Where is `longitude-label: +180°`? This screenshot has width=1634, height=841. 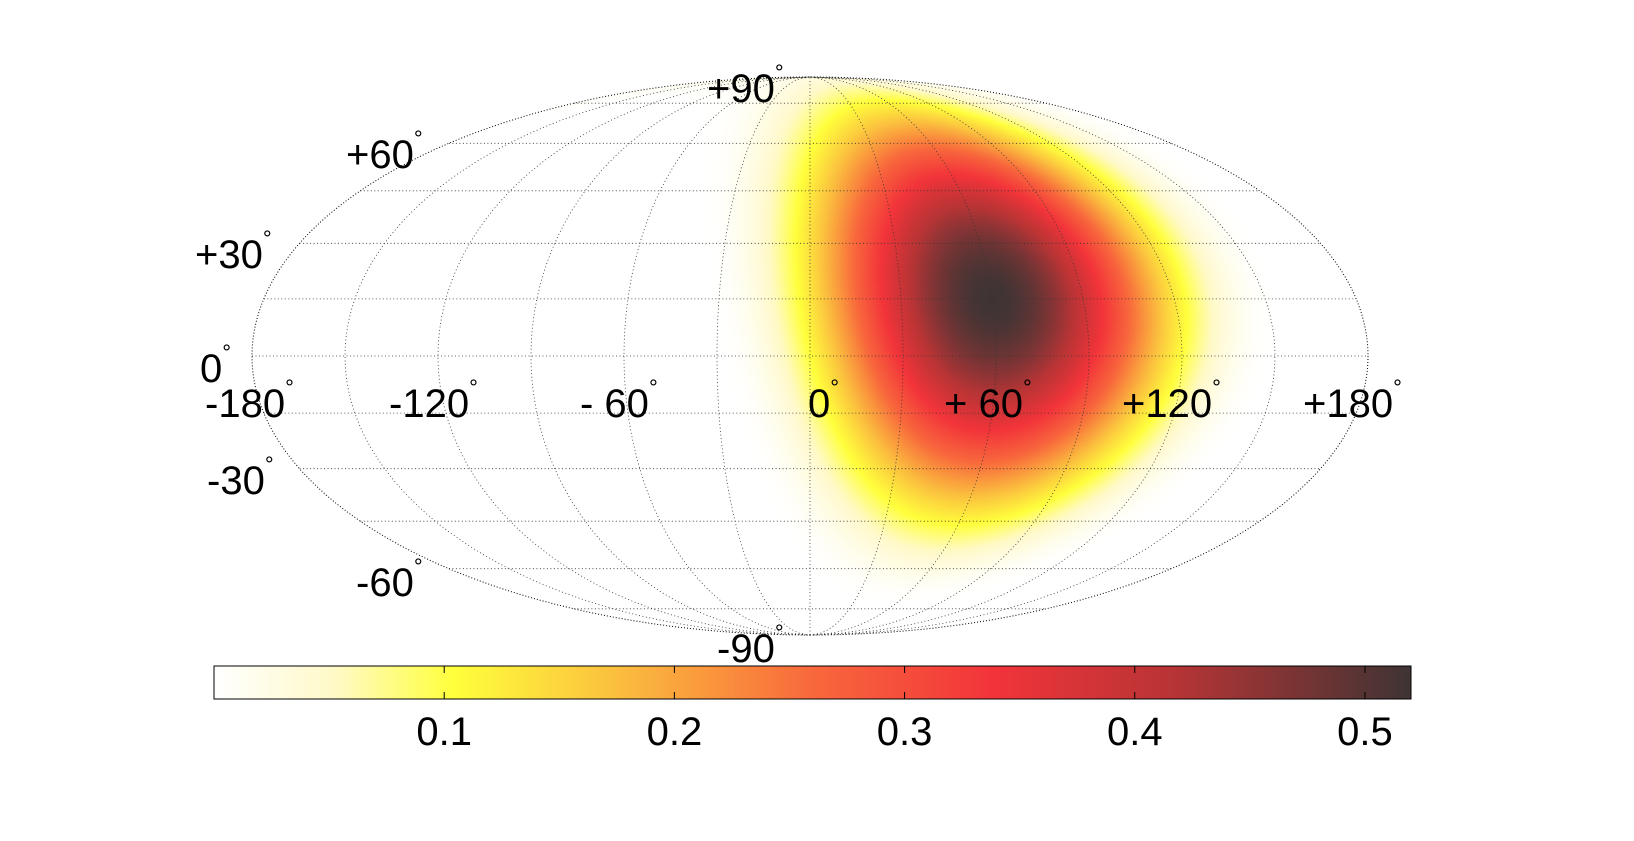 longitude-label: +180° is located at coordinates (1352, 400).